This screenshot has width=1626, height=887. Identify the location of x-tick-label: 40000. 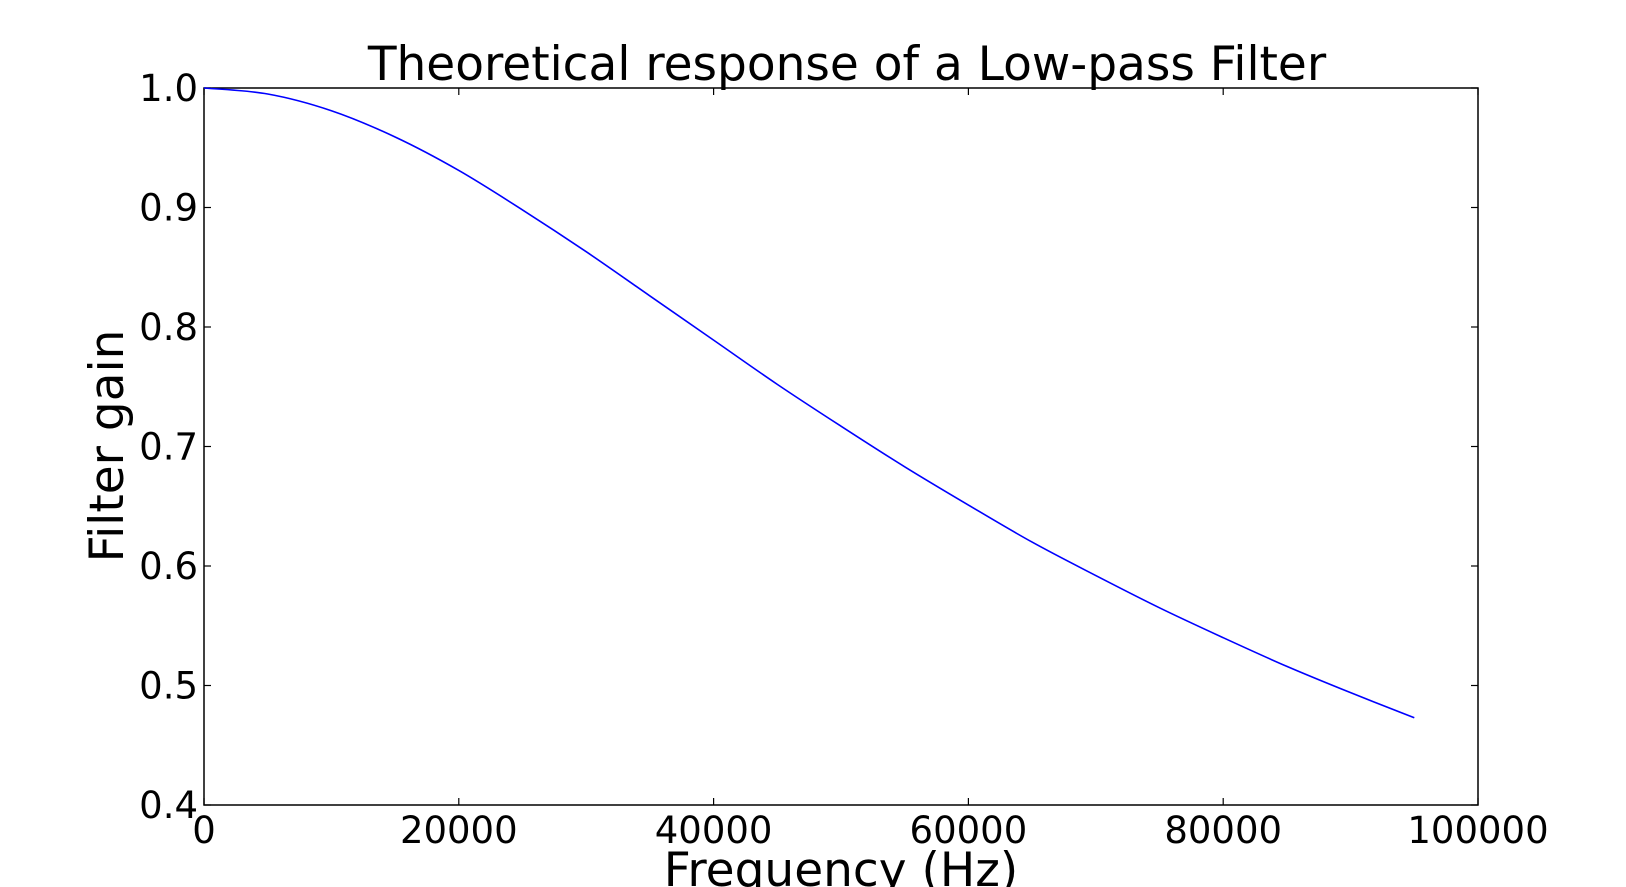
(714, 830).